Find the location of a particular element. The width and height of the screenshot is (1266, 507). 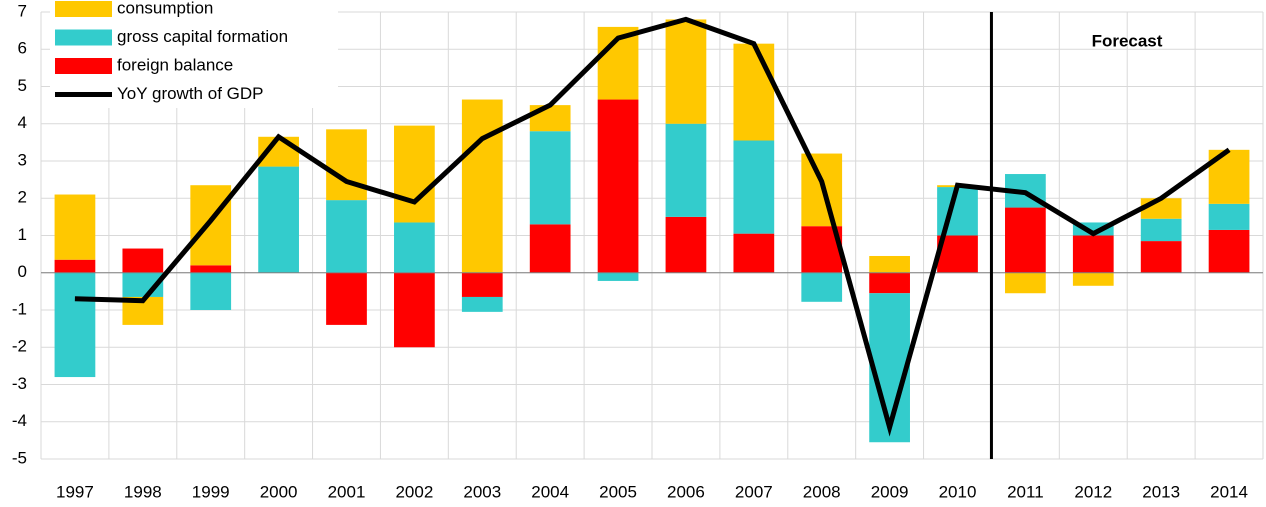

y-tick-label: -3 is located at coordinates (19, 383).